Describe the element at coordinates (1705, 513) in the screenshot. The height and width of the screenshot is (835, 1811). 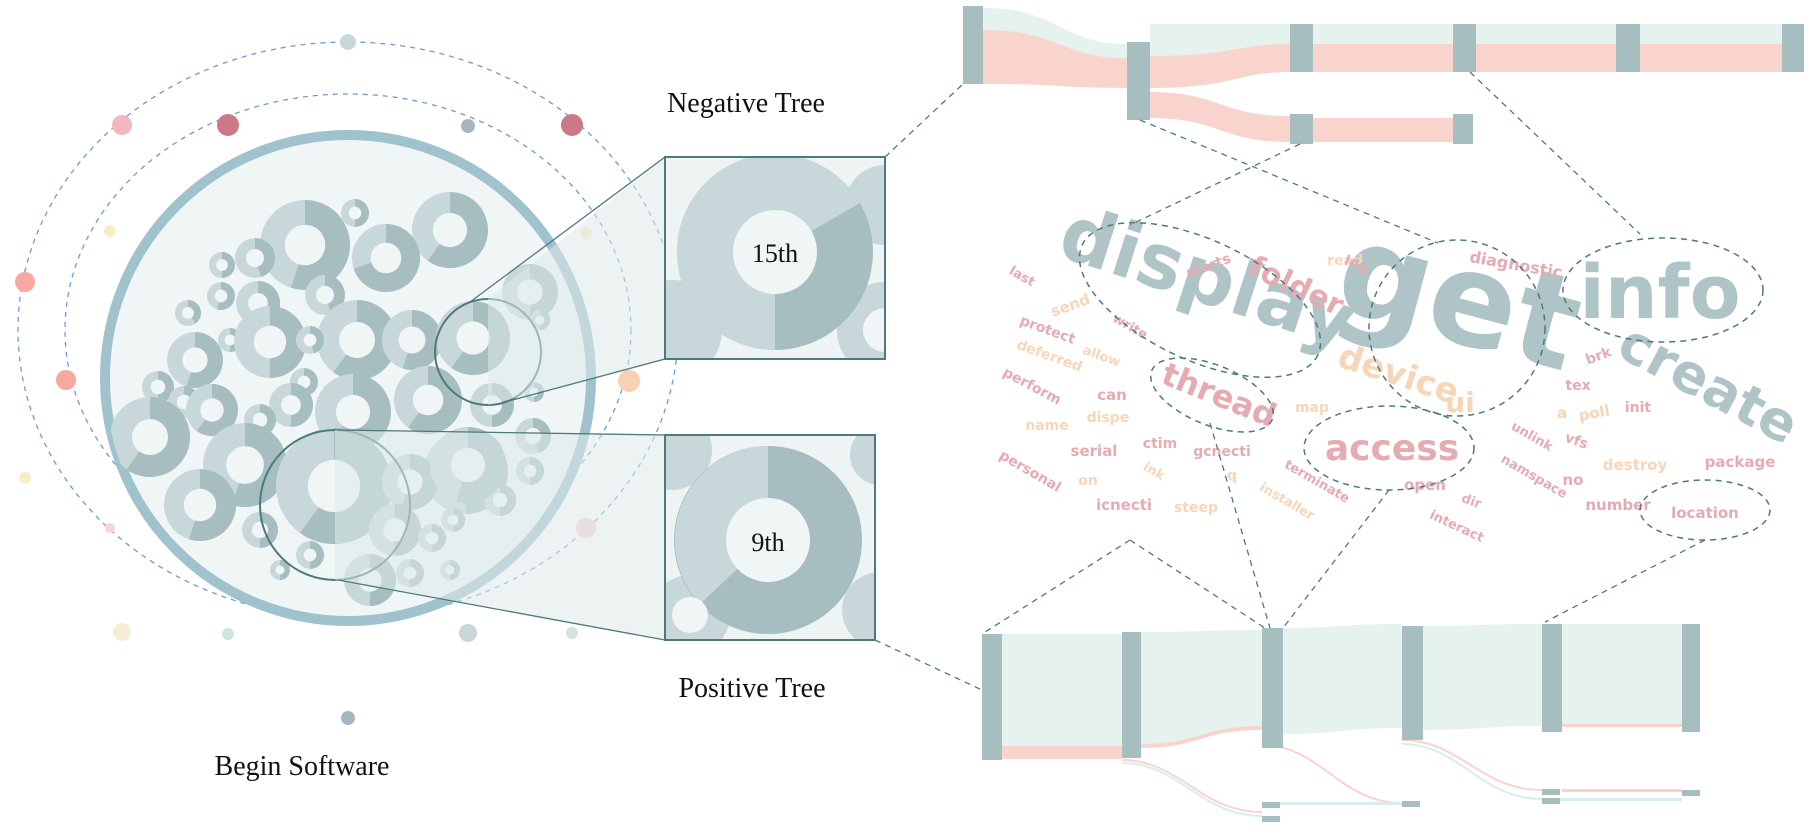
I see `word-location: location` at that location.